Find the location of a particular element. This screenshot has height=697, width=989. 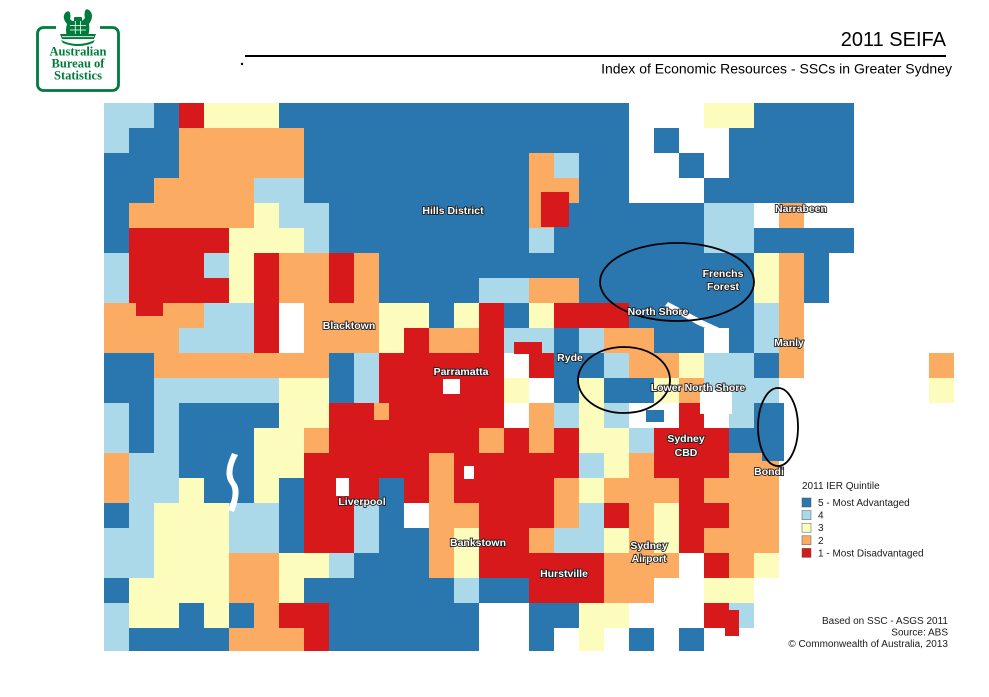

svg-text: 5 - Most Advantaged is located at coordinates (864, 503).